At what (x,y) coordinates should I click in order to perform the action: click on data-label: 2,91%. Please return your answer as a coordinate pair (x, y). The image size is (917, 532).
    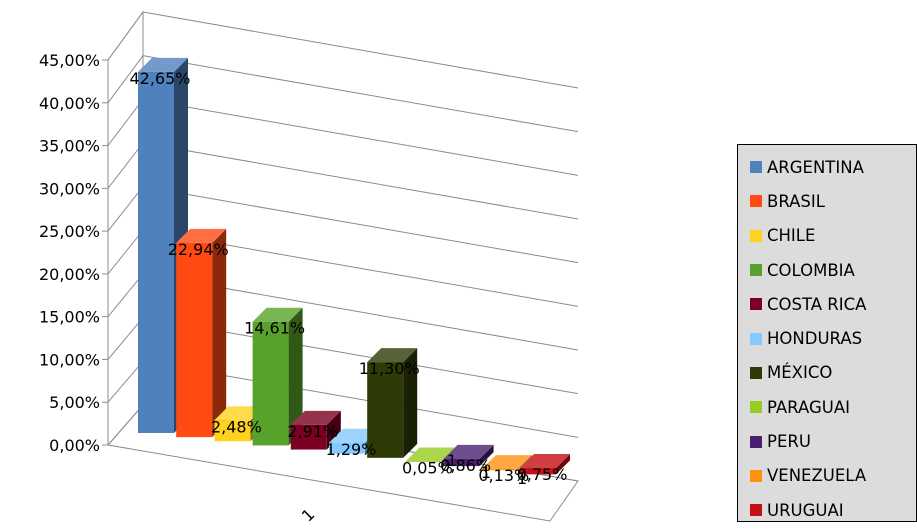
    Looking at the image, I should click on (312, 431).